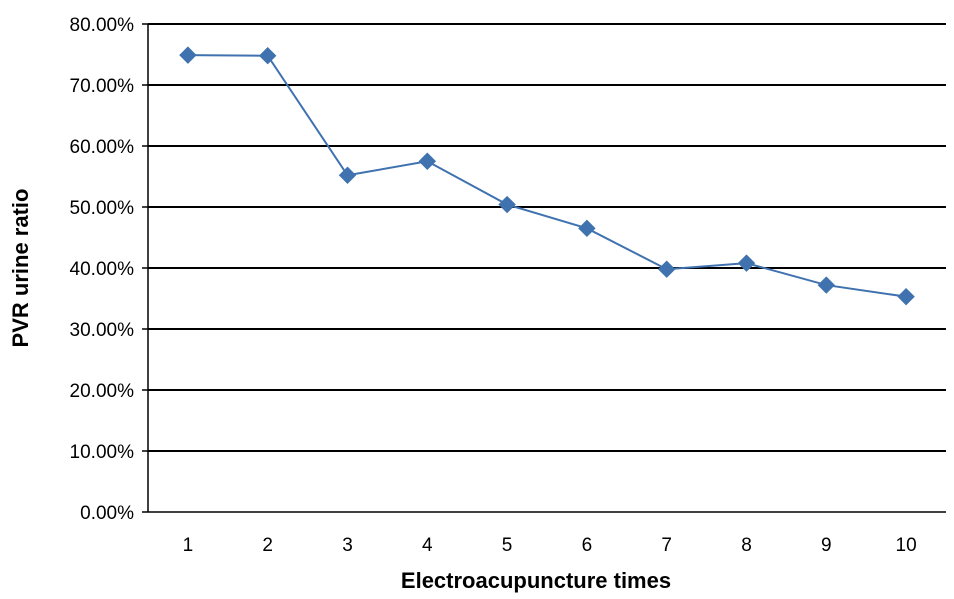  I want to click on x-tick-label: 8, so click(746, 545).